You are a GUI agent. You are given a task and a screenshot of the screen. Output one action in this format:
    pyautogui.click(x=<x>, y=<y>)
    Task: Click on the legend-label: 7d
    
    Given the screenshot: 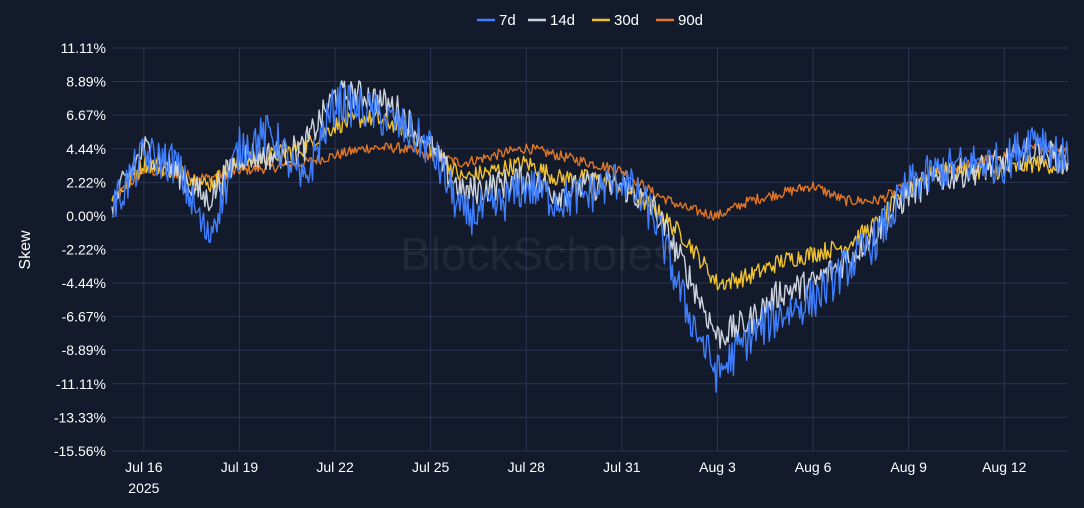 What is the action you would take?
    pyautogui.click(x=507, y=20)
    